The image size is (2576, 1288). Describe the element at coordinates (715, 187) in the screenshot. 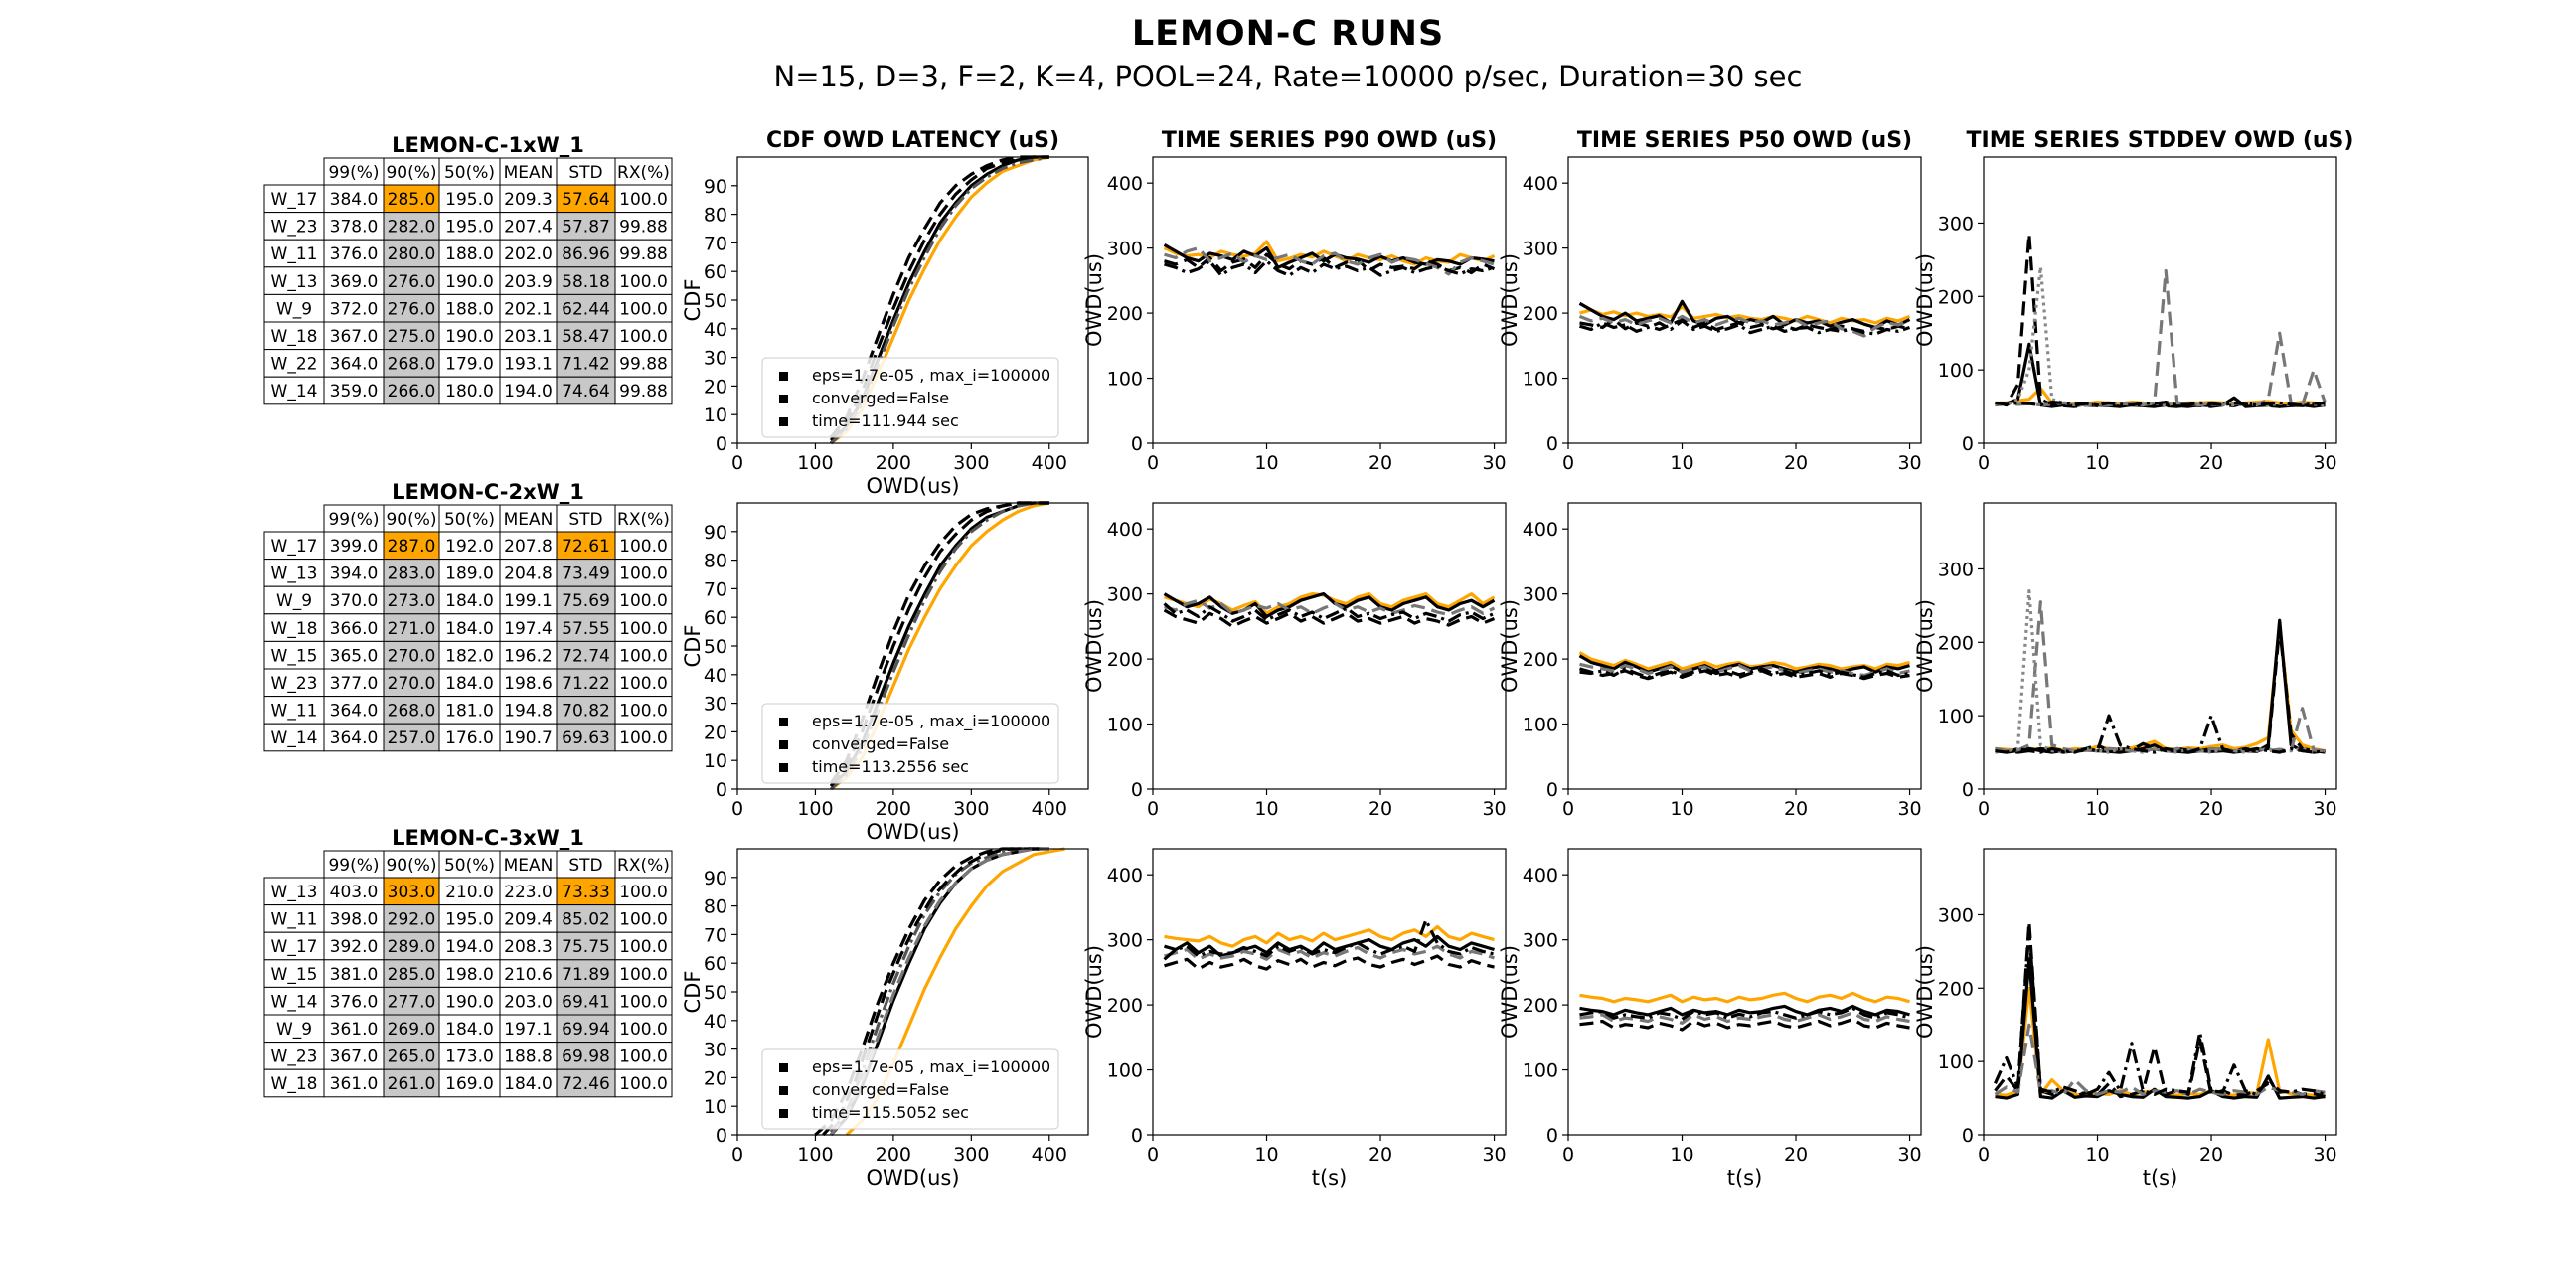

I see `y-tick-label: 90` at that location.